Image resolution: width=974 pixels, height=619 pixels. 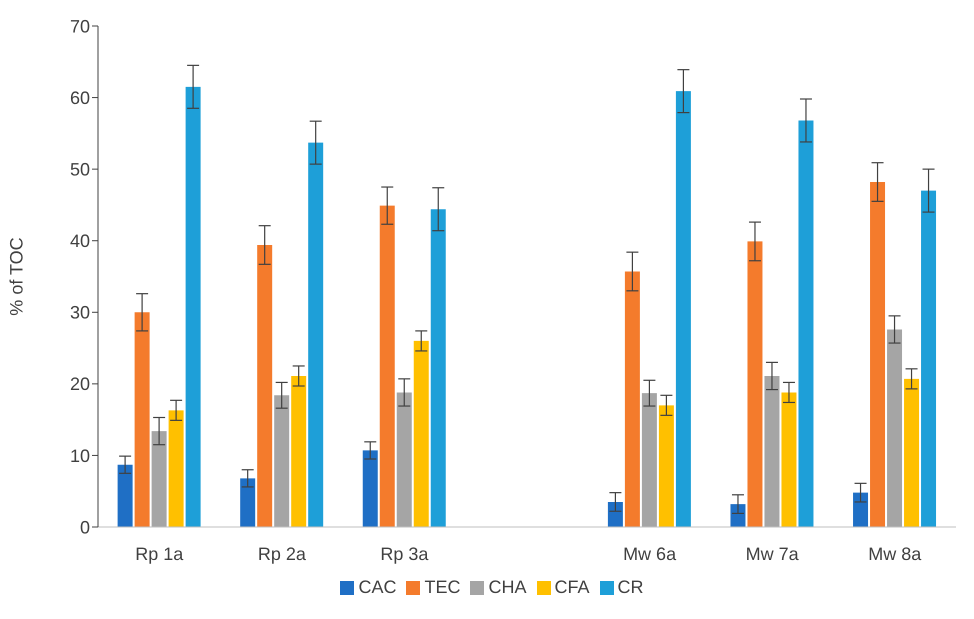 What do you see at coordinates (282, 554) in the screenshot?
I see `x-tick-label: Rp 2a` at bounding box center [282, 554].